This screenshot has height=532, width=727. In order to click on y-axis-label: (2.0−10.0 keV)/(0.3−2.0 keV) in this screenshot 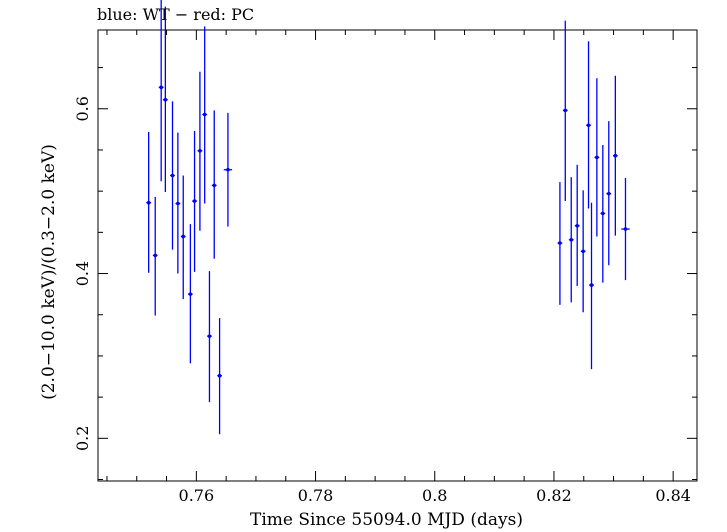, I will do `click(49, 272)`.